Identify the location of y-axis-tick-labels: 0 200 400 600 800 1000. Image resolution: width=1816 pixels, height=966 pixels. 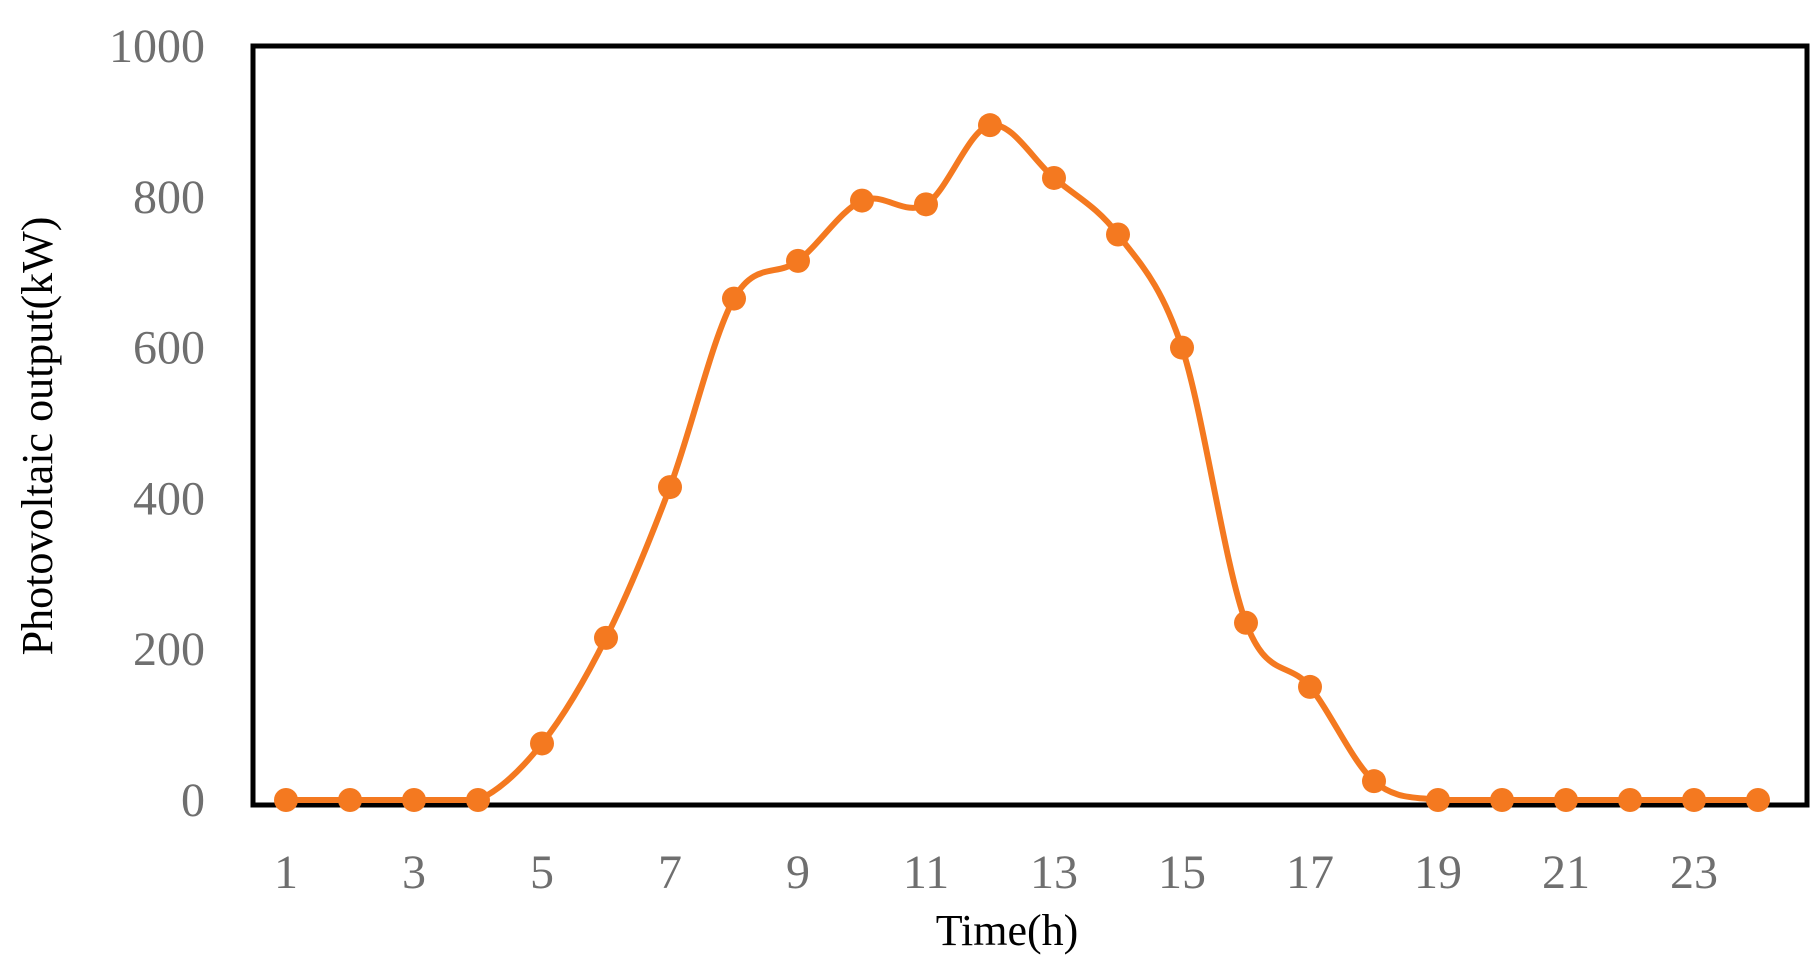
(157, 423).